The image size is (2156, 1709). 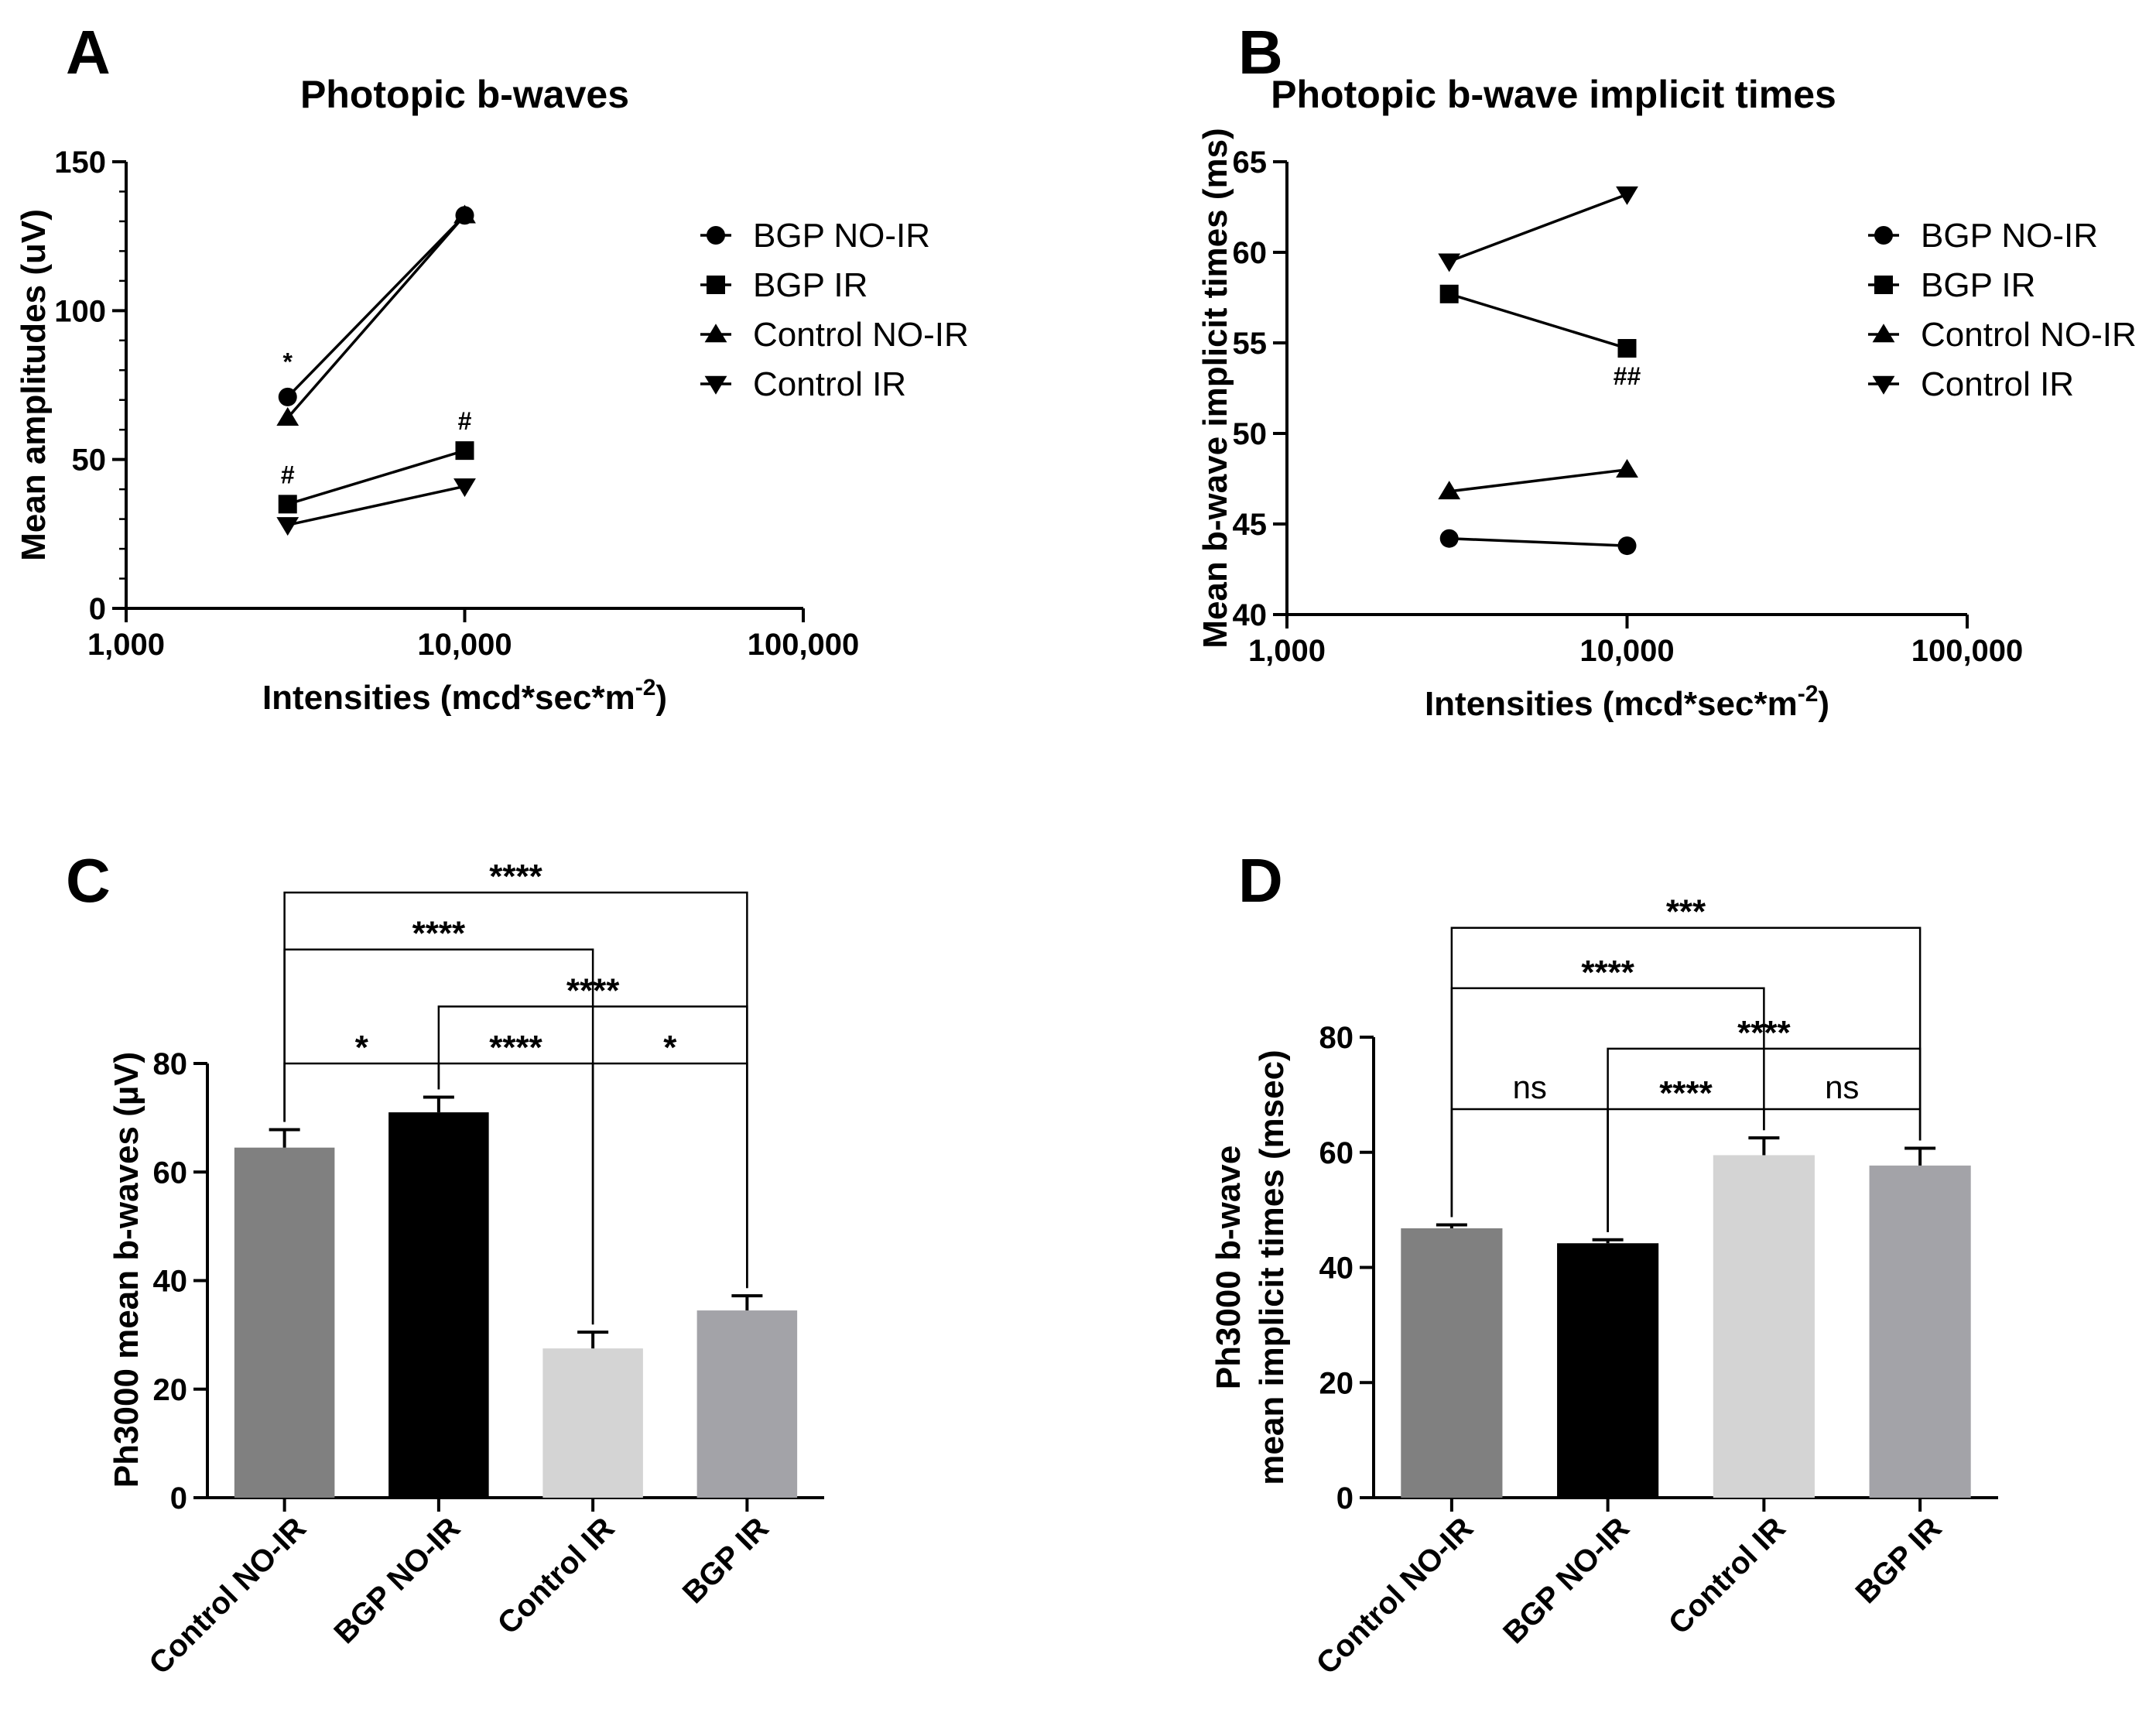 I want to click on y-tick-label: 65, so click(x=1250, y=163).